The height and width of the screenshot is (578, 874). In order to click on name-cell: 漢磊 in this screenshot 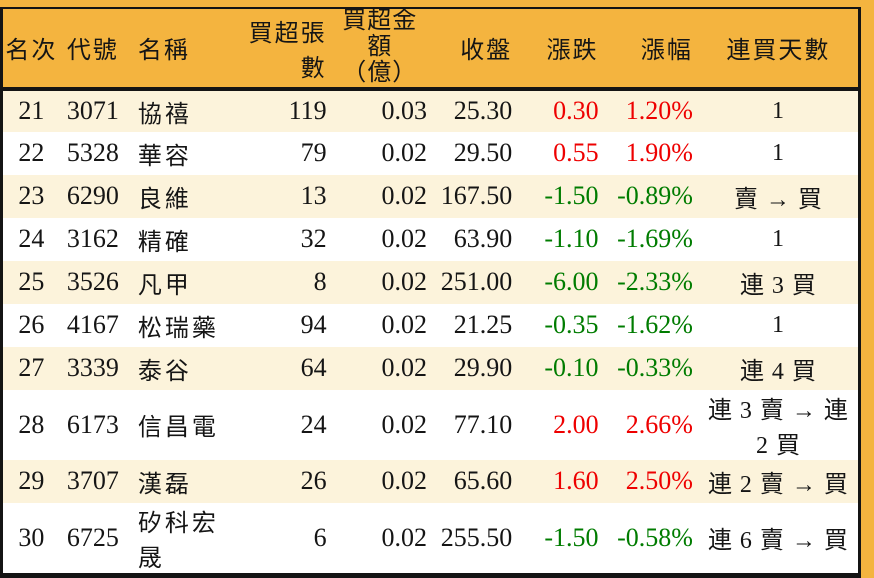, I will do `click(164, 484)`.